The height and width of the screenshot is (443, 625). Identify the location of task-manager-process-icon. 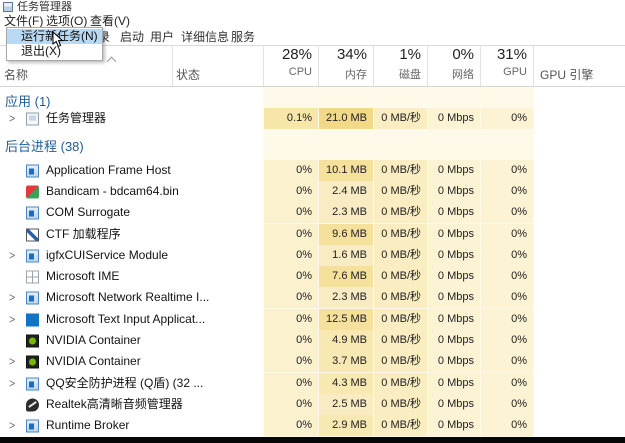
(32, 118).